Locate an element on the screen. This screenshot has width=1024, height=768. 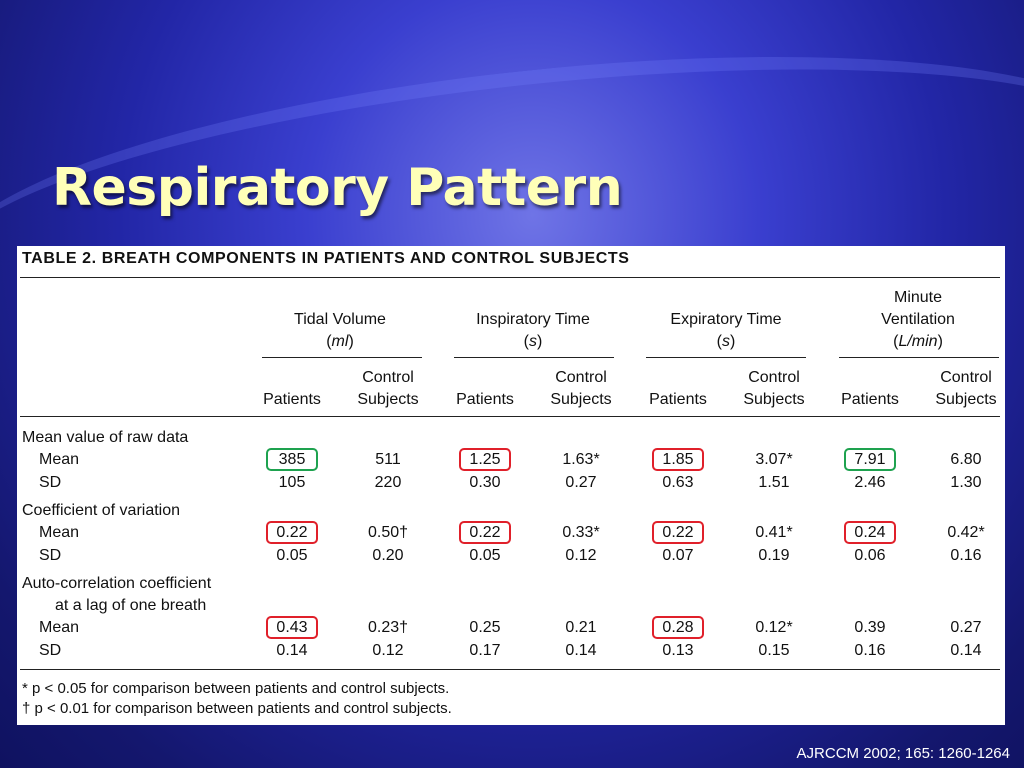
section-heading: Mean value of raw data is located at coordinates (105, 437).